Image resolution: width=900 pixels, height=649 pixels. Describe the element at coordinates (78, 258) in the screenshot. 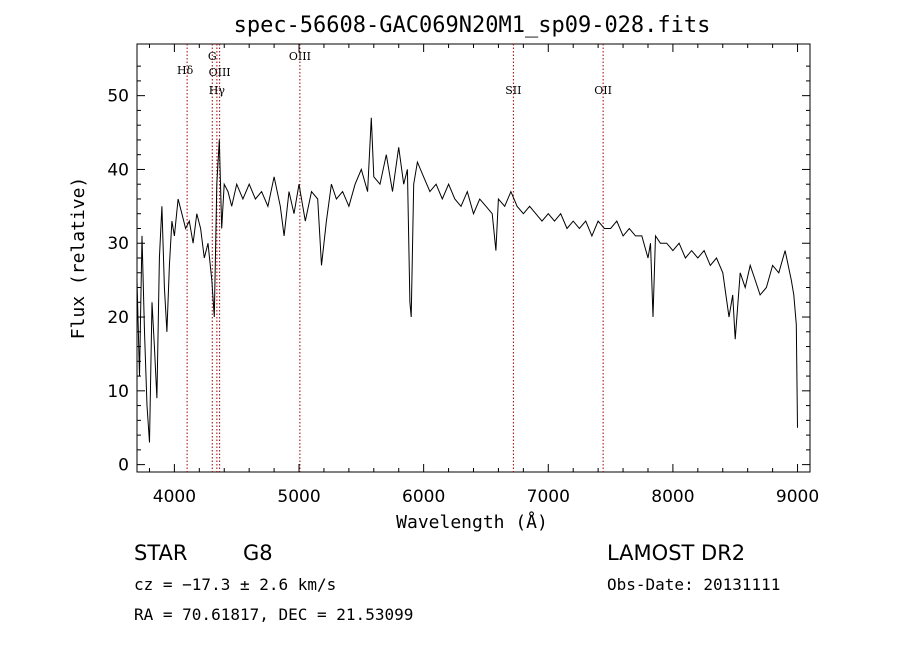

I see `y-axis-label: Flux (relative)` at that location.